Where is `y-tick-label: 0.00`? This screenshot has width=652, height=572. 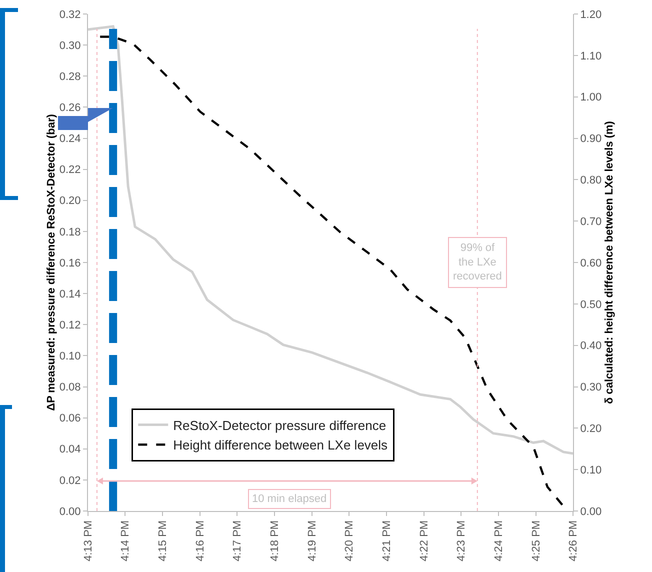 y-tick-label: 0.00 is located at coordinates (70, 512).